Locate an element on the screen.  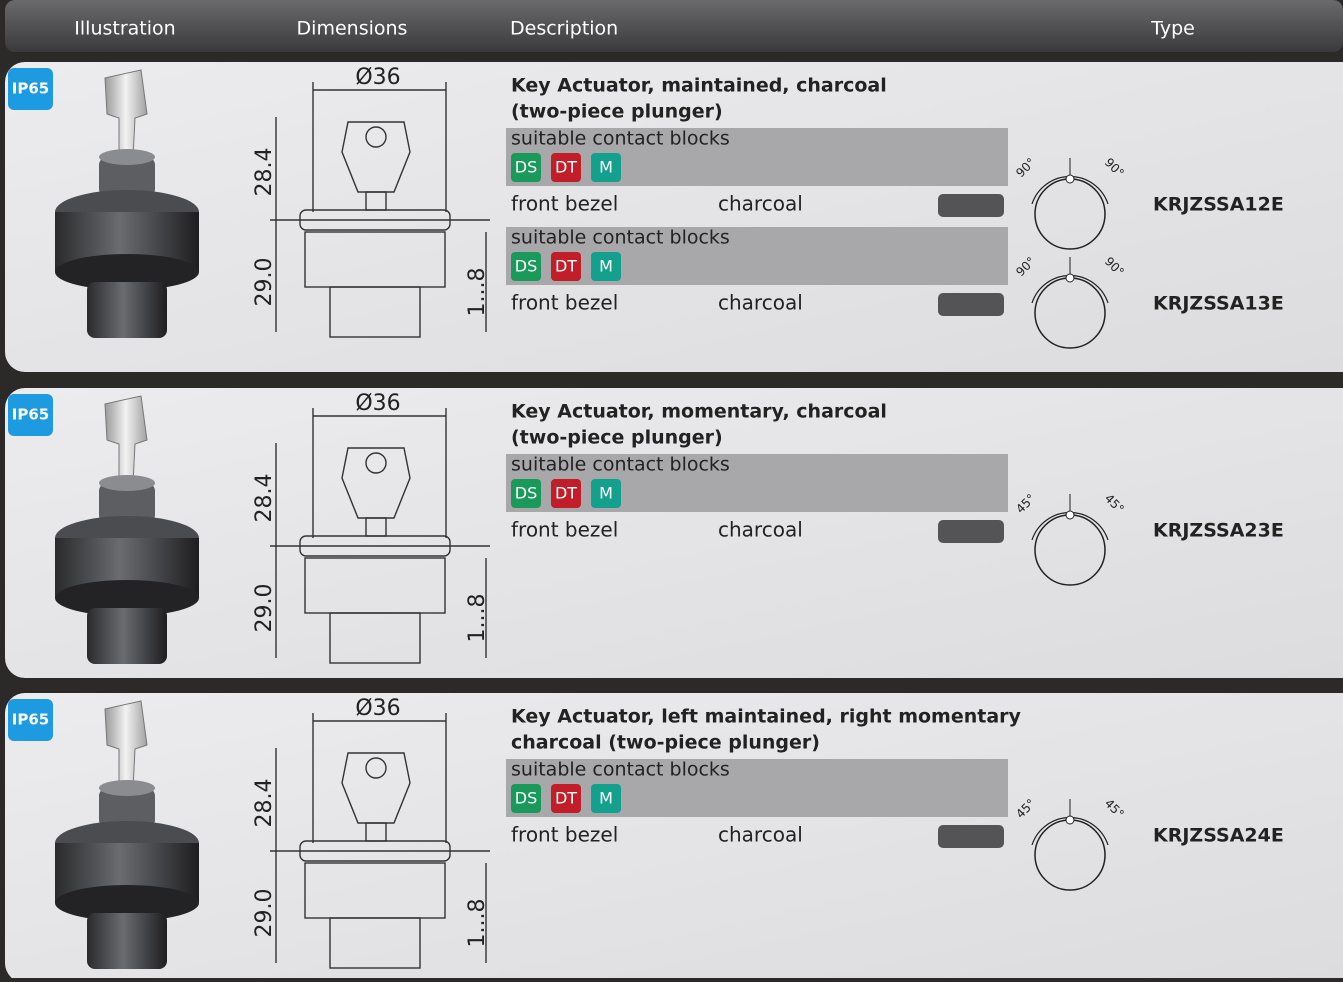
type-code: KRJZSSA24E is located at coordinates (1218, 836).